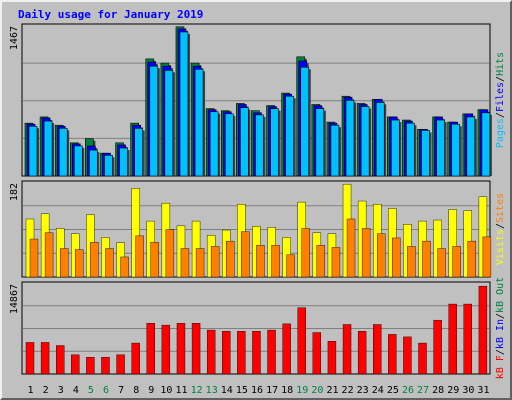 Image resolution: width=512 pixels, height=400 pixels. What do you see at coordinates (121, 390) in the screenshot?
I see `x-tick-label: 7` at bounding box center [121, 390].